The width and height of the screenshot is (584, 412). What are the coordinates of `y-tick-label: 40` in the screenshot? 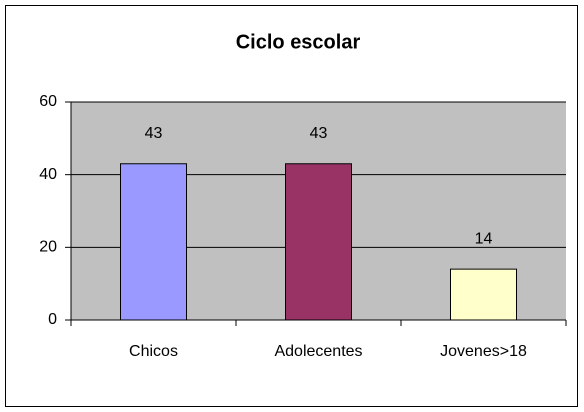 It's located at (48, 174).